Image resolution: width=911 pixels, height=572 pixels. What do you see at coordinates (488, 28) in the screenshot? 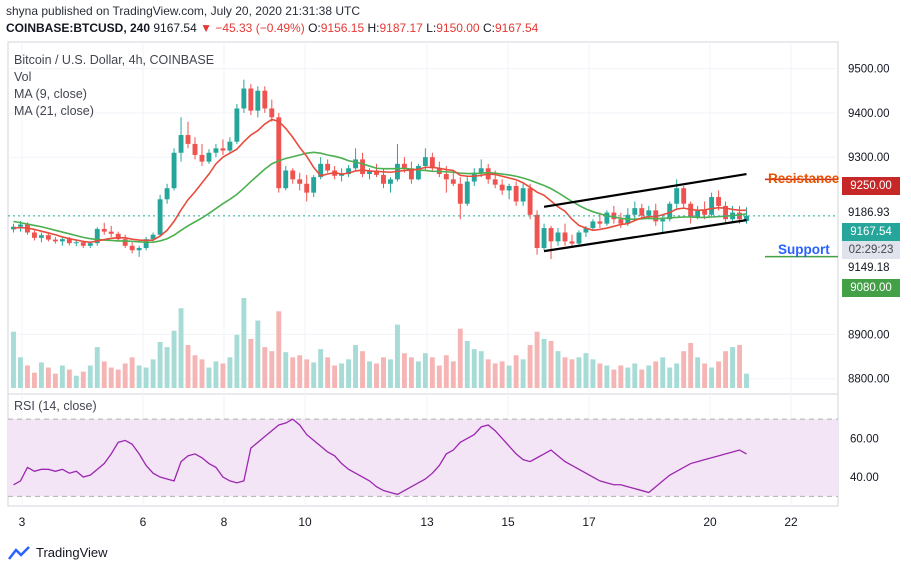
I see `close-label: C:` at bounding box center [488, 28].